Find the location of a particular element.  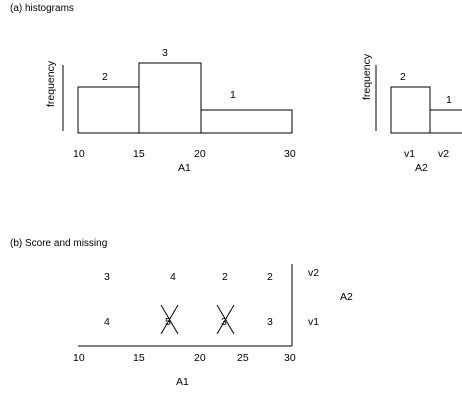

bar-v2 is located at coordinates (445, 121).